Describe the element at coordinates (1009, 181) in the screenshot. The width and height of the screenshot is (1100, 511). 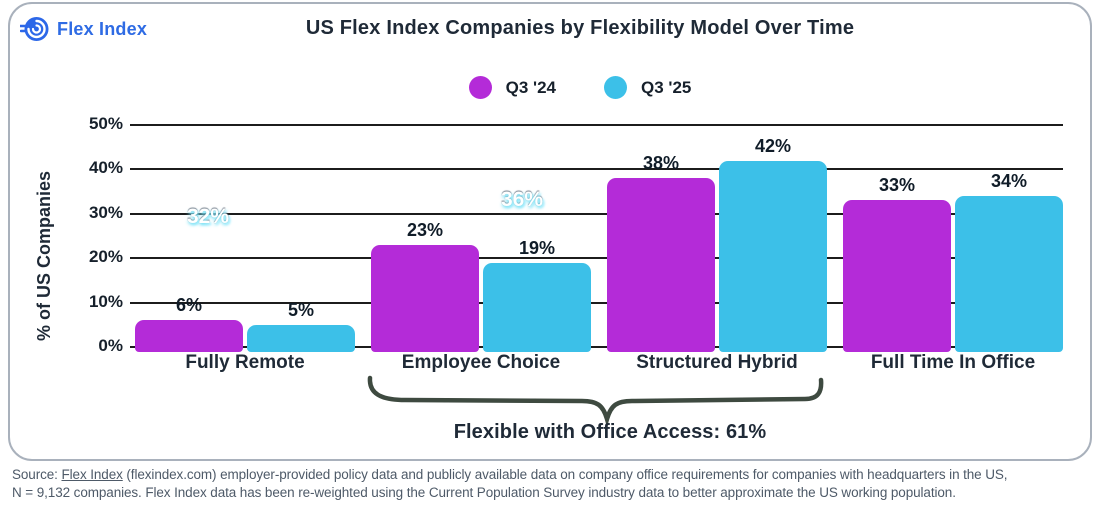
I see `bar-value-label: 34%` at that location.